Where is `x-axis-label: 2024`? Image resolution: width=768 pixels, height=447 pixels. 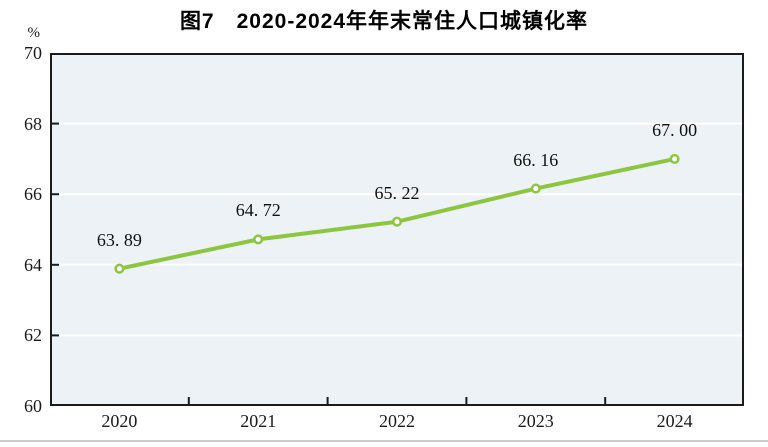
x-axis-label: 2024 is located at coordinates (674, 421).